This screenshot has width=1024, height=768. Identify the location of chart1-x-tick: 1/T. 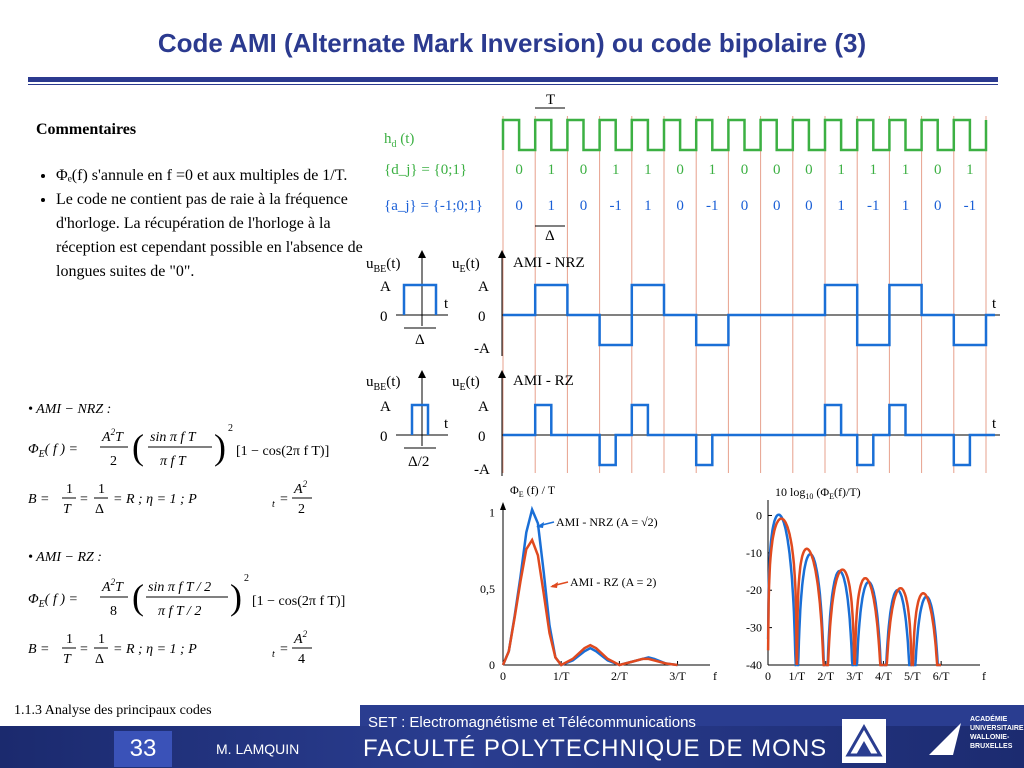
(561, 676).